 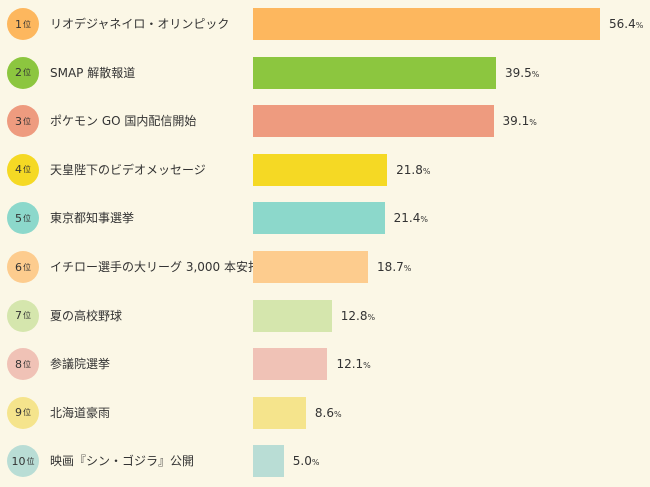 I want to click on category-label: 映画『シン・ゴジラ』公開, so click(x=122, y=461).